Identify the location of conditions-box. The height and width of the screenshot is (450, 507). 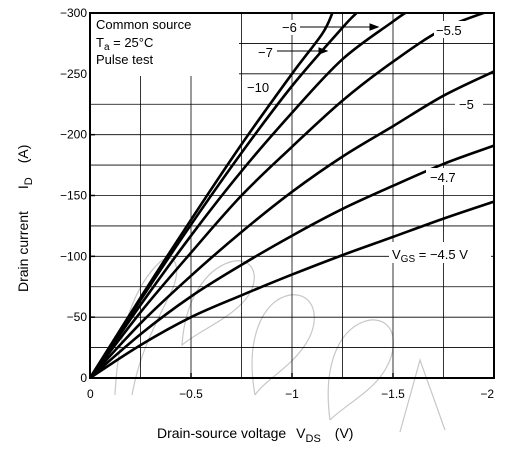
(165, 45).